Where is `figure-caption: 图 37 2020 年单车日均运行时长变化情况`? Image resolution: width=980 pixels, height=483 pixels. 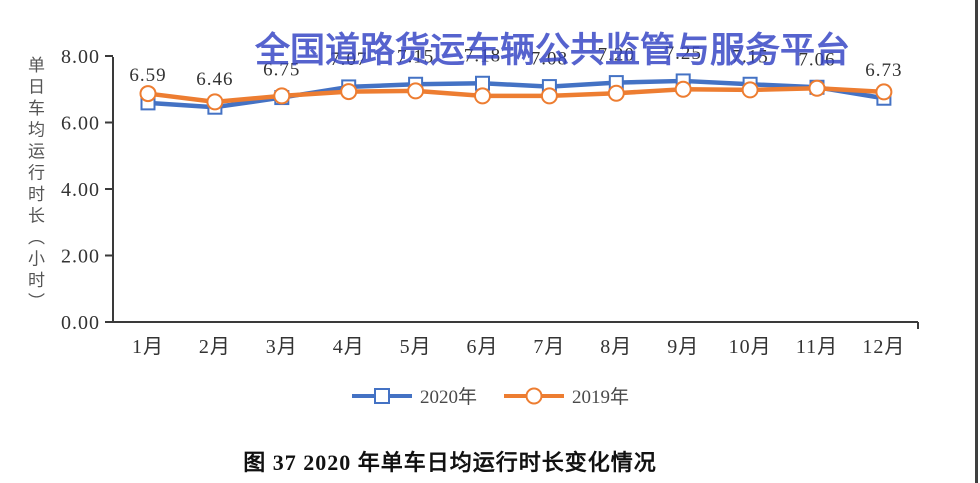
figure-caption: 图 37 2020 年单车日均运行时长变化情况 is located at coordinates (450, 462).